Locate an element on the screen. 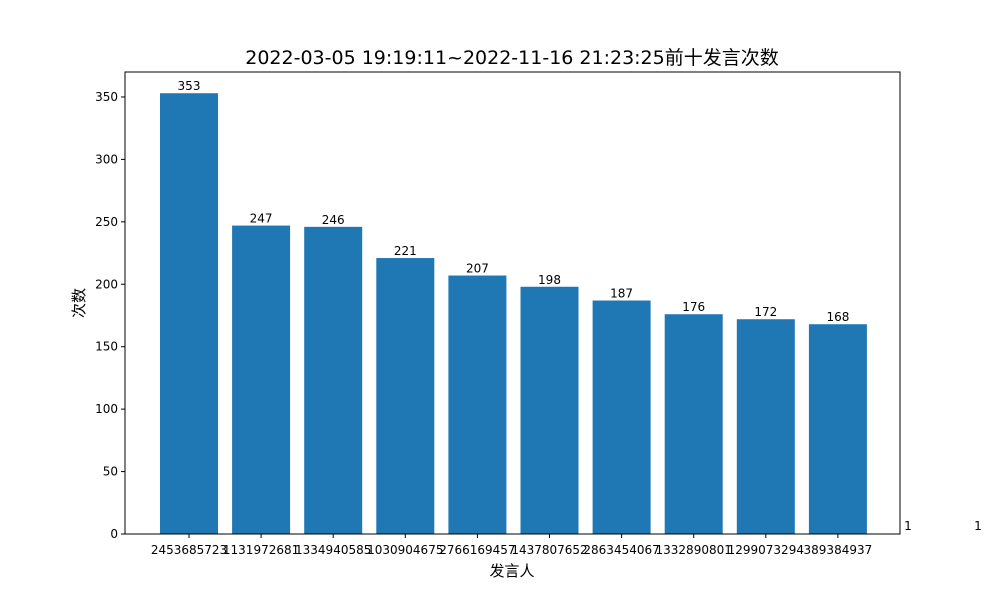 This screenshot has height=600, width=1000. x-tick-label: 1332890801 is located at coordinates (694, 550).